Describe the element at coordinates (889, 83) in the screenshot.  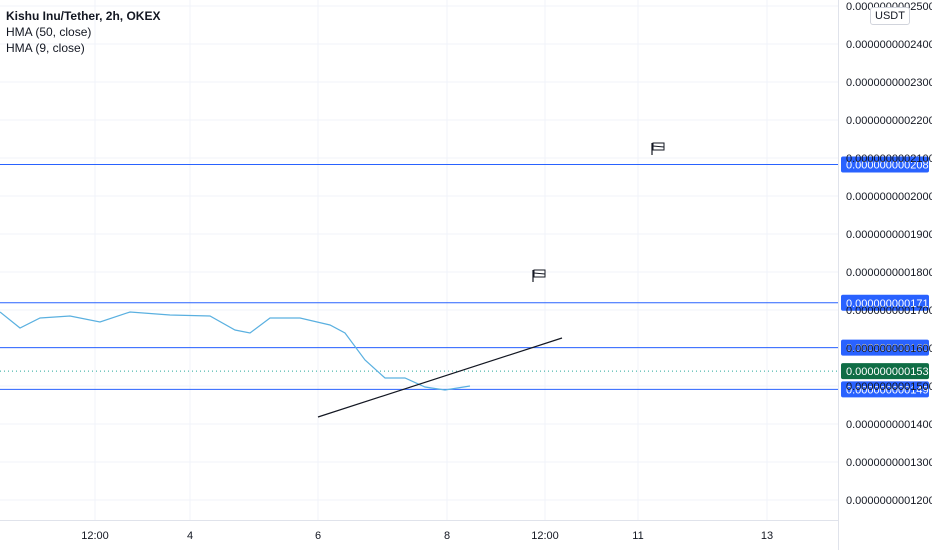
I see `y-tick-label: 0.0000000002300` at that location.